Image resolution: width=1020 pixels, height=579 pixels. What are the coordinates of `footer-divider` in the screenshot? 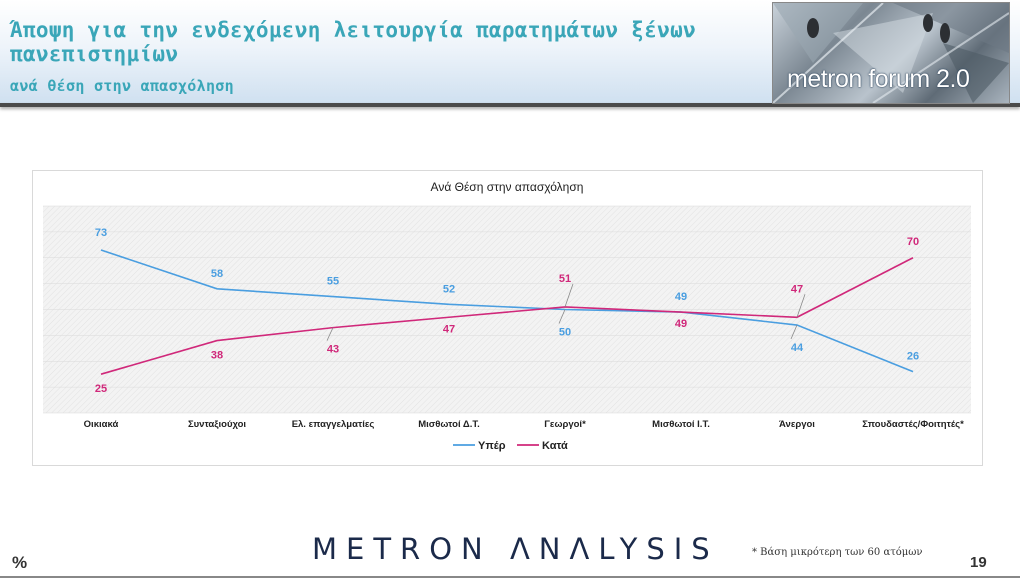 It's located at (510, 577).